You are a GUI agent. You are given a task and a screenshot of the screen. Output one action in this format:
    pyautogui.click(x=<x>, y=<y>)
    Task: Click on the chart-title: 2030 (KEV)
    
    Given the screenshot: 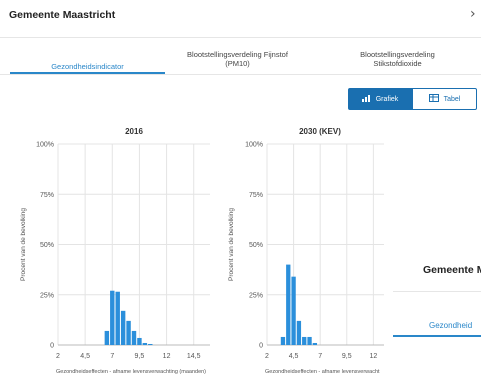 What is the action you would take?
    pyautogui.click(x=320, y=131)
    